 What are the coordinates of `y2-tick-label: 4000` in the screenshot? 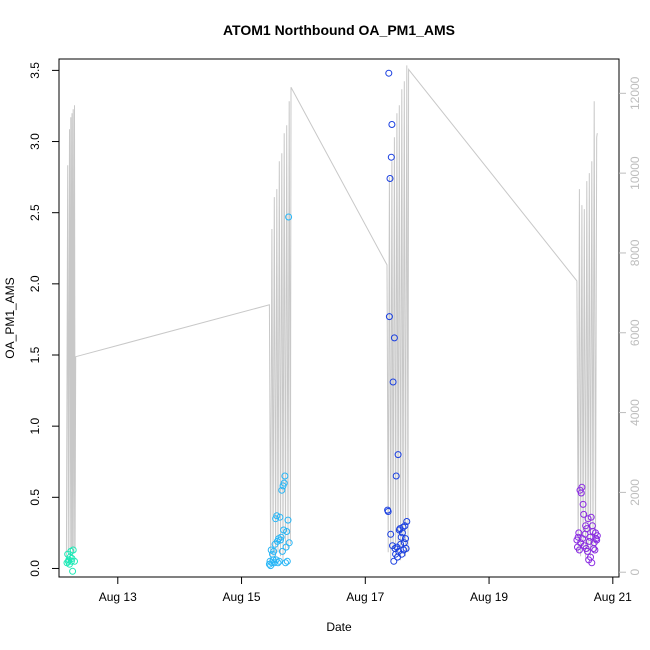 It's located at (635, 412).